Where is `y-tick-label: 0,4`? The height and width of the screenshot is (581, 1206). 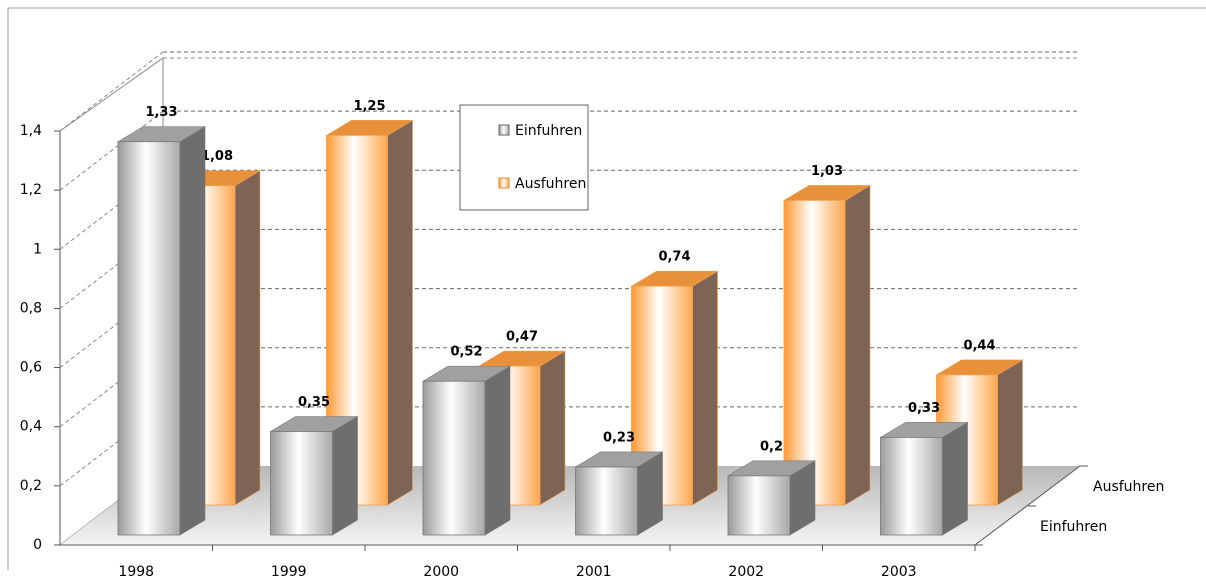 y-tick-label: 0,4 is located at coordinates (31, 427).